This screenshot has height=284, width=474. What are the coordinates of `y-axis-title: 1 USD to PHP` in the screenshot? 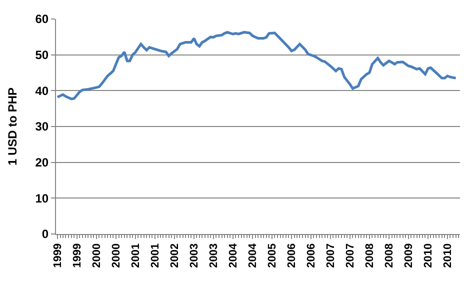 It's located at (13, 126).